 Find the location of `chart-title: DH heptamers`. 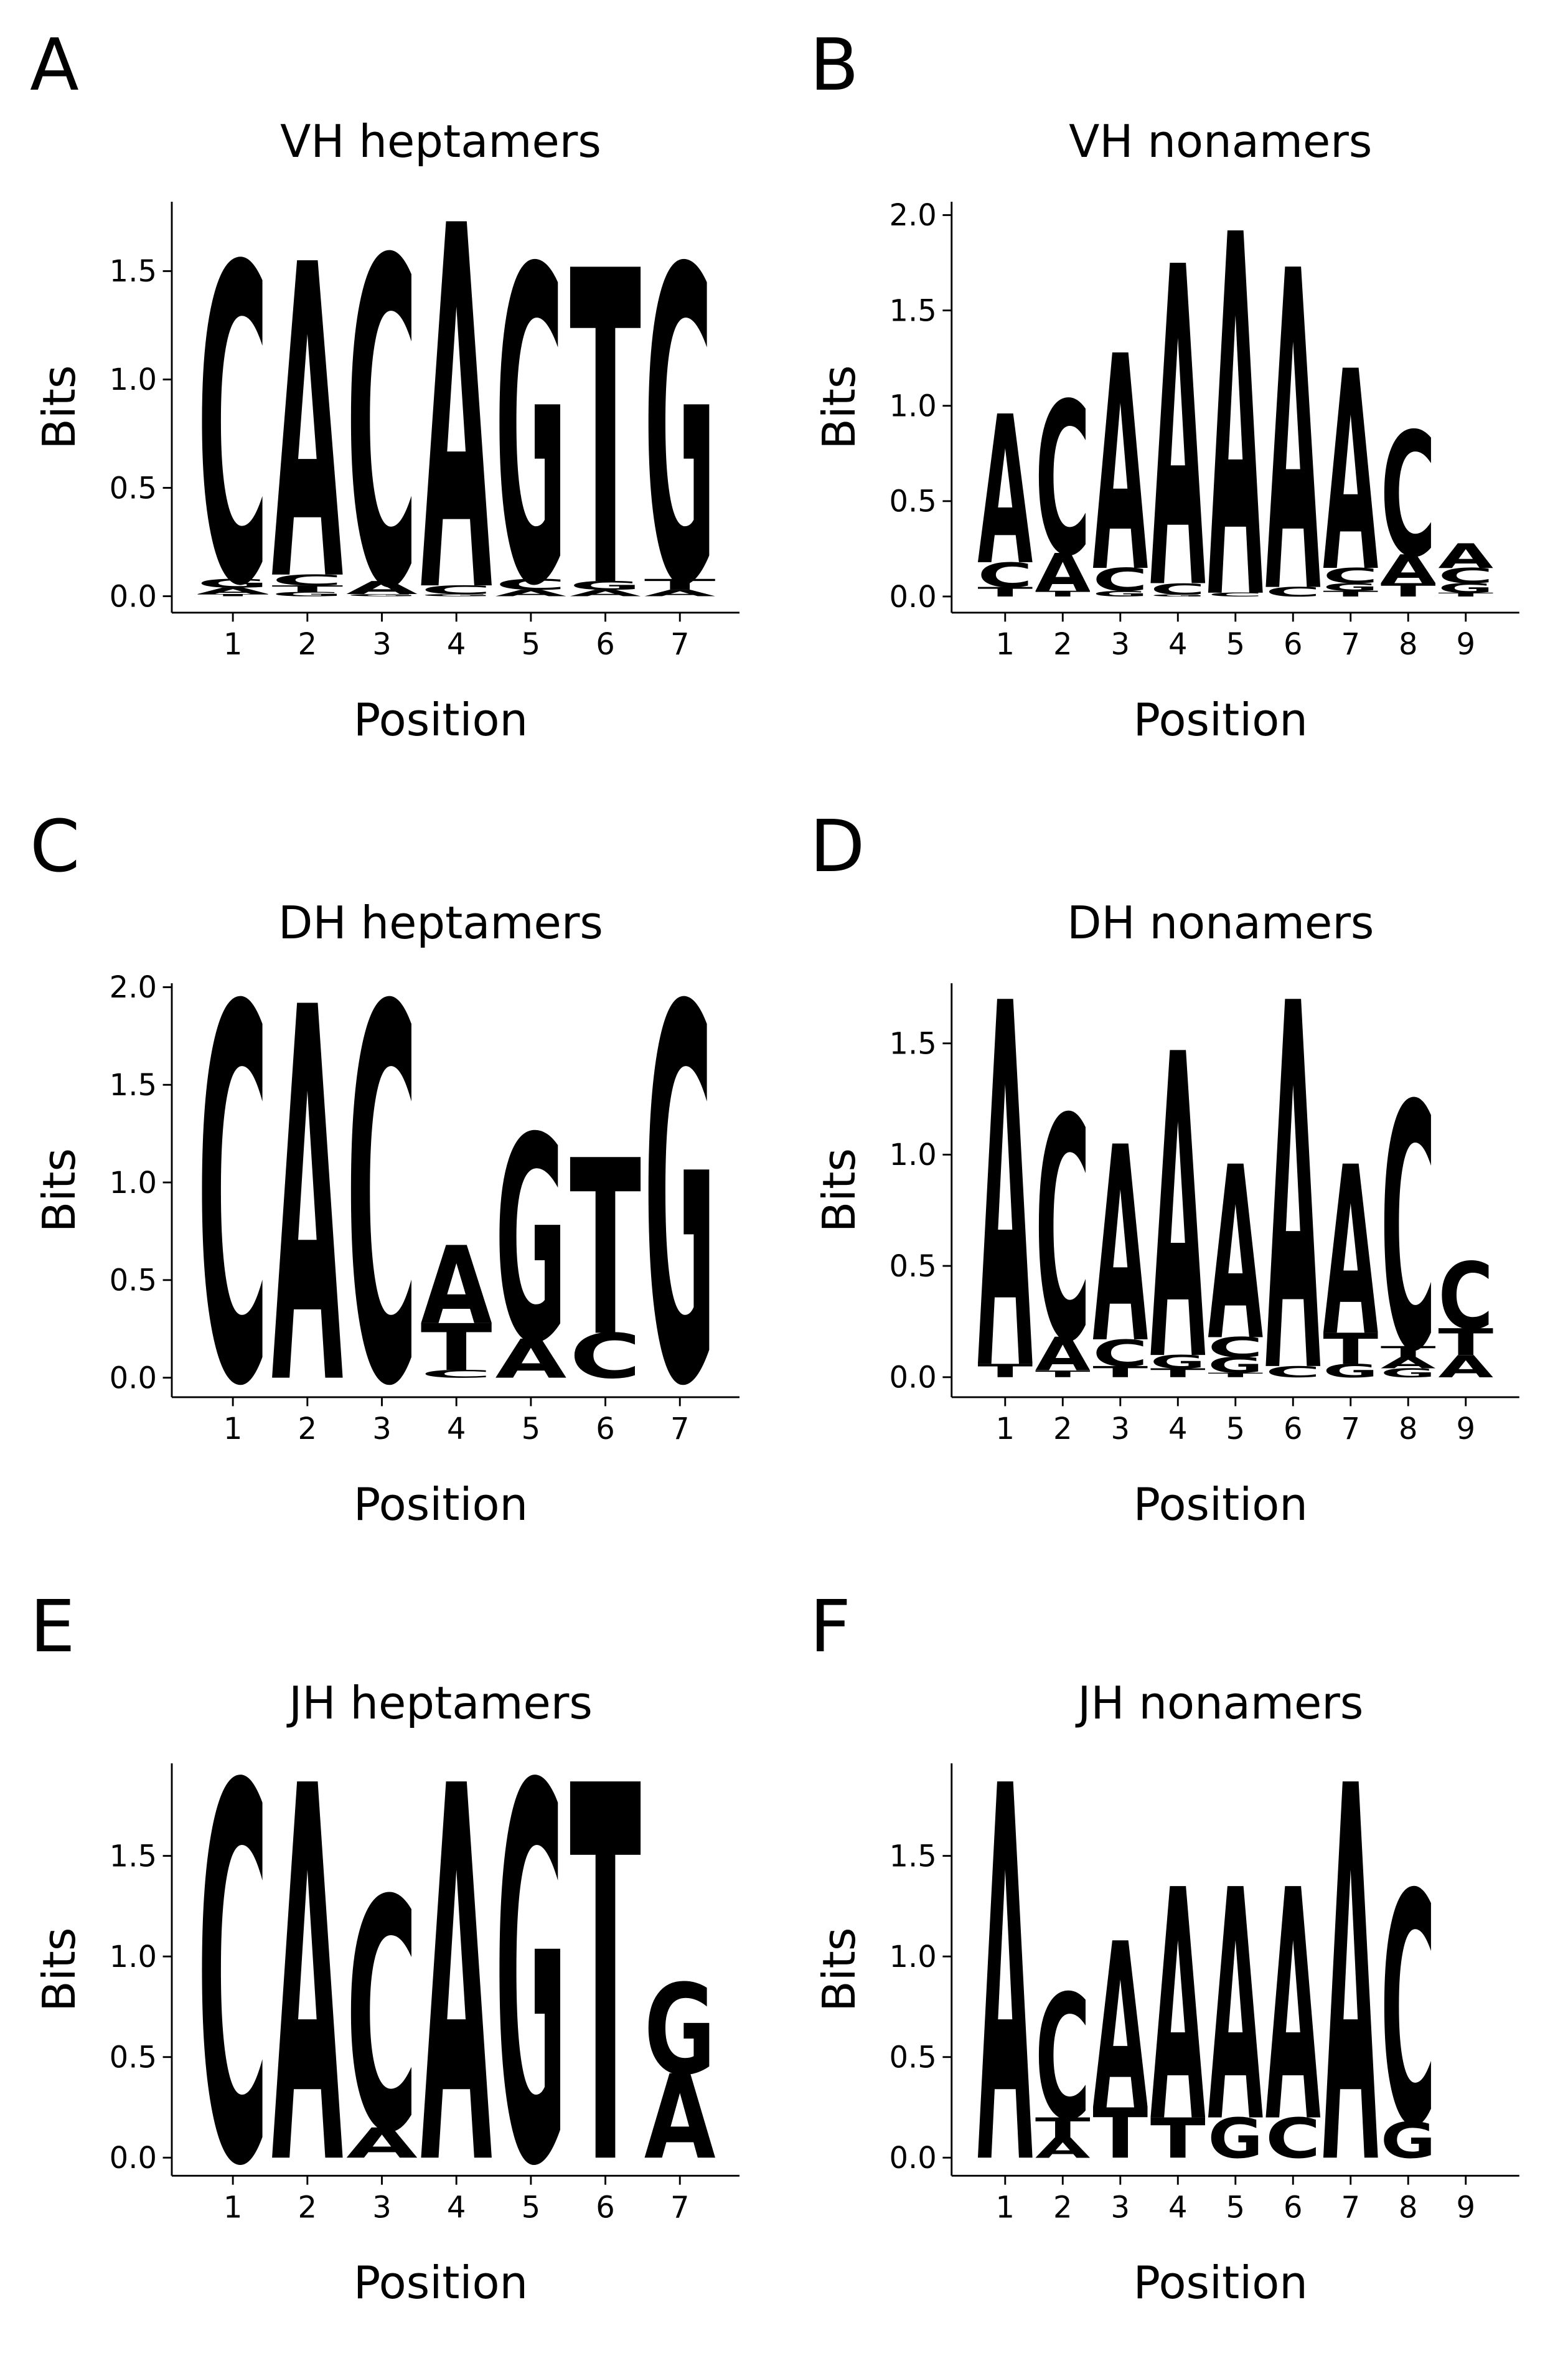

chart-title: DH heptamers is located at coordinates (440, 923).